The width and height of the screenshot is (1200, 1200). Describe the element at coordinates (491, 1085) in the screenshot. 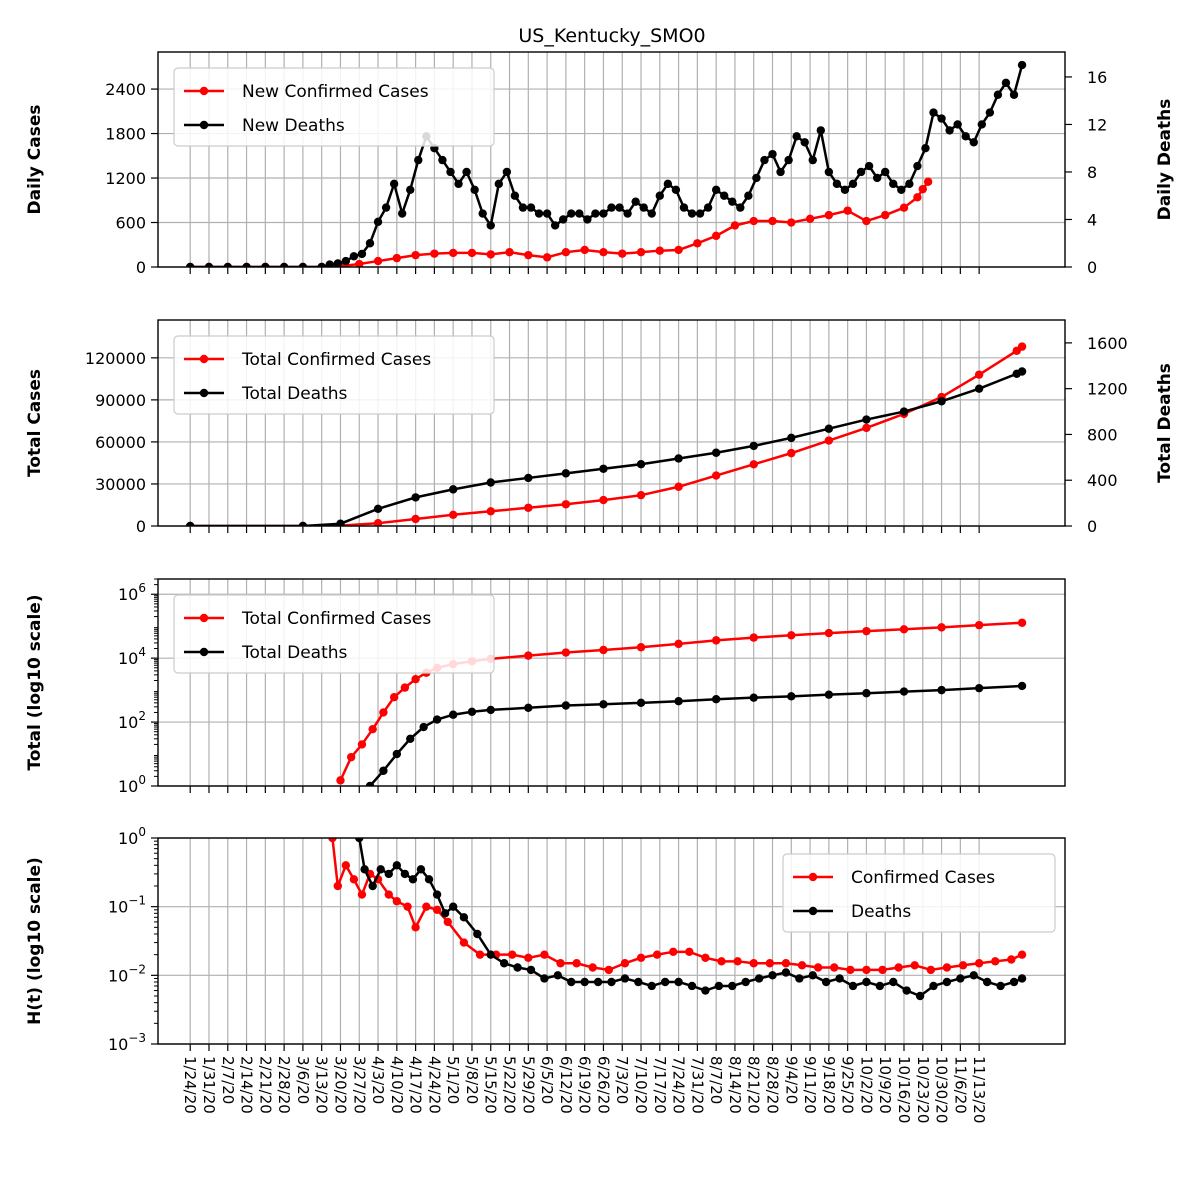

I see `x-tick-label: 5/15/20` at that location.